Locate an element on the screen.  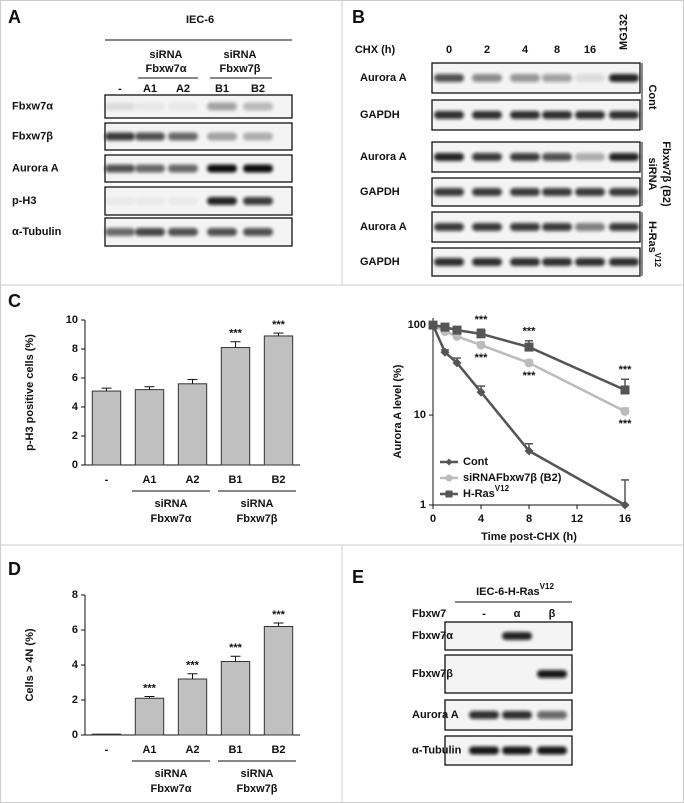
panel-label: C is located at coordinates (14, 301).